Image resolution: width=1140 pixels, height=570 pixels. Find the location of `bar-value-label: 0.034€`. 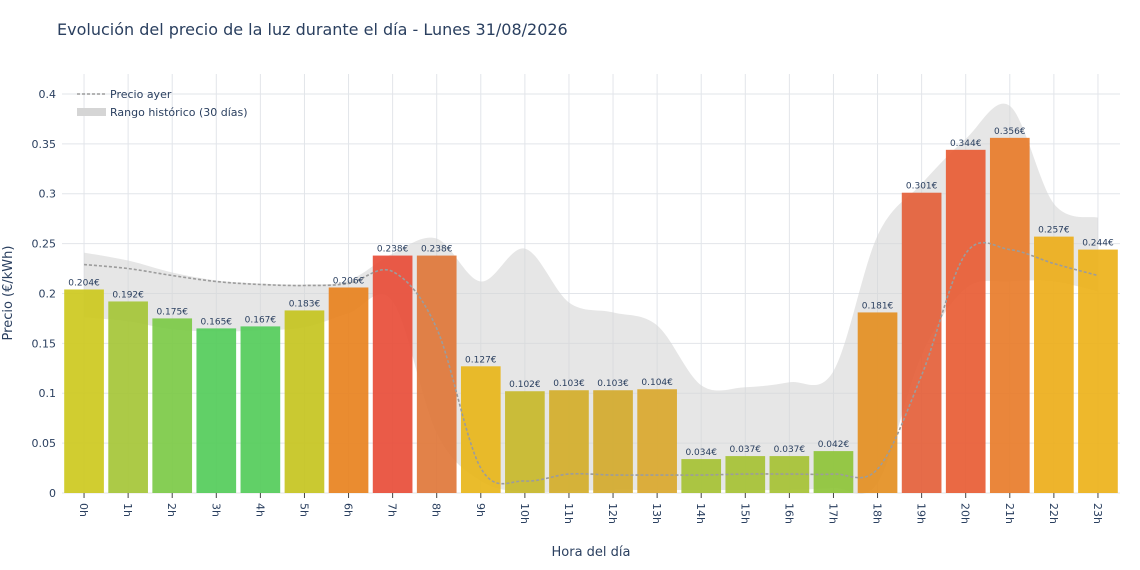

bar-value-label: 0.034€ is located at coordinates (701, 453).